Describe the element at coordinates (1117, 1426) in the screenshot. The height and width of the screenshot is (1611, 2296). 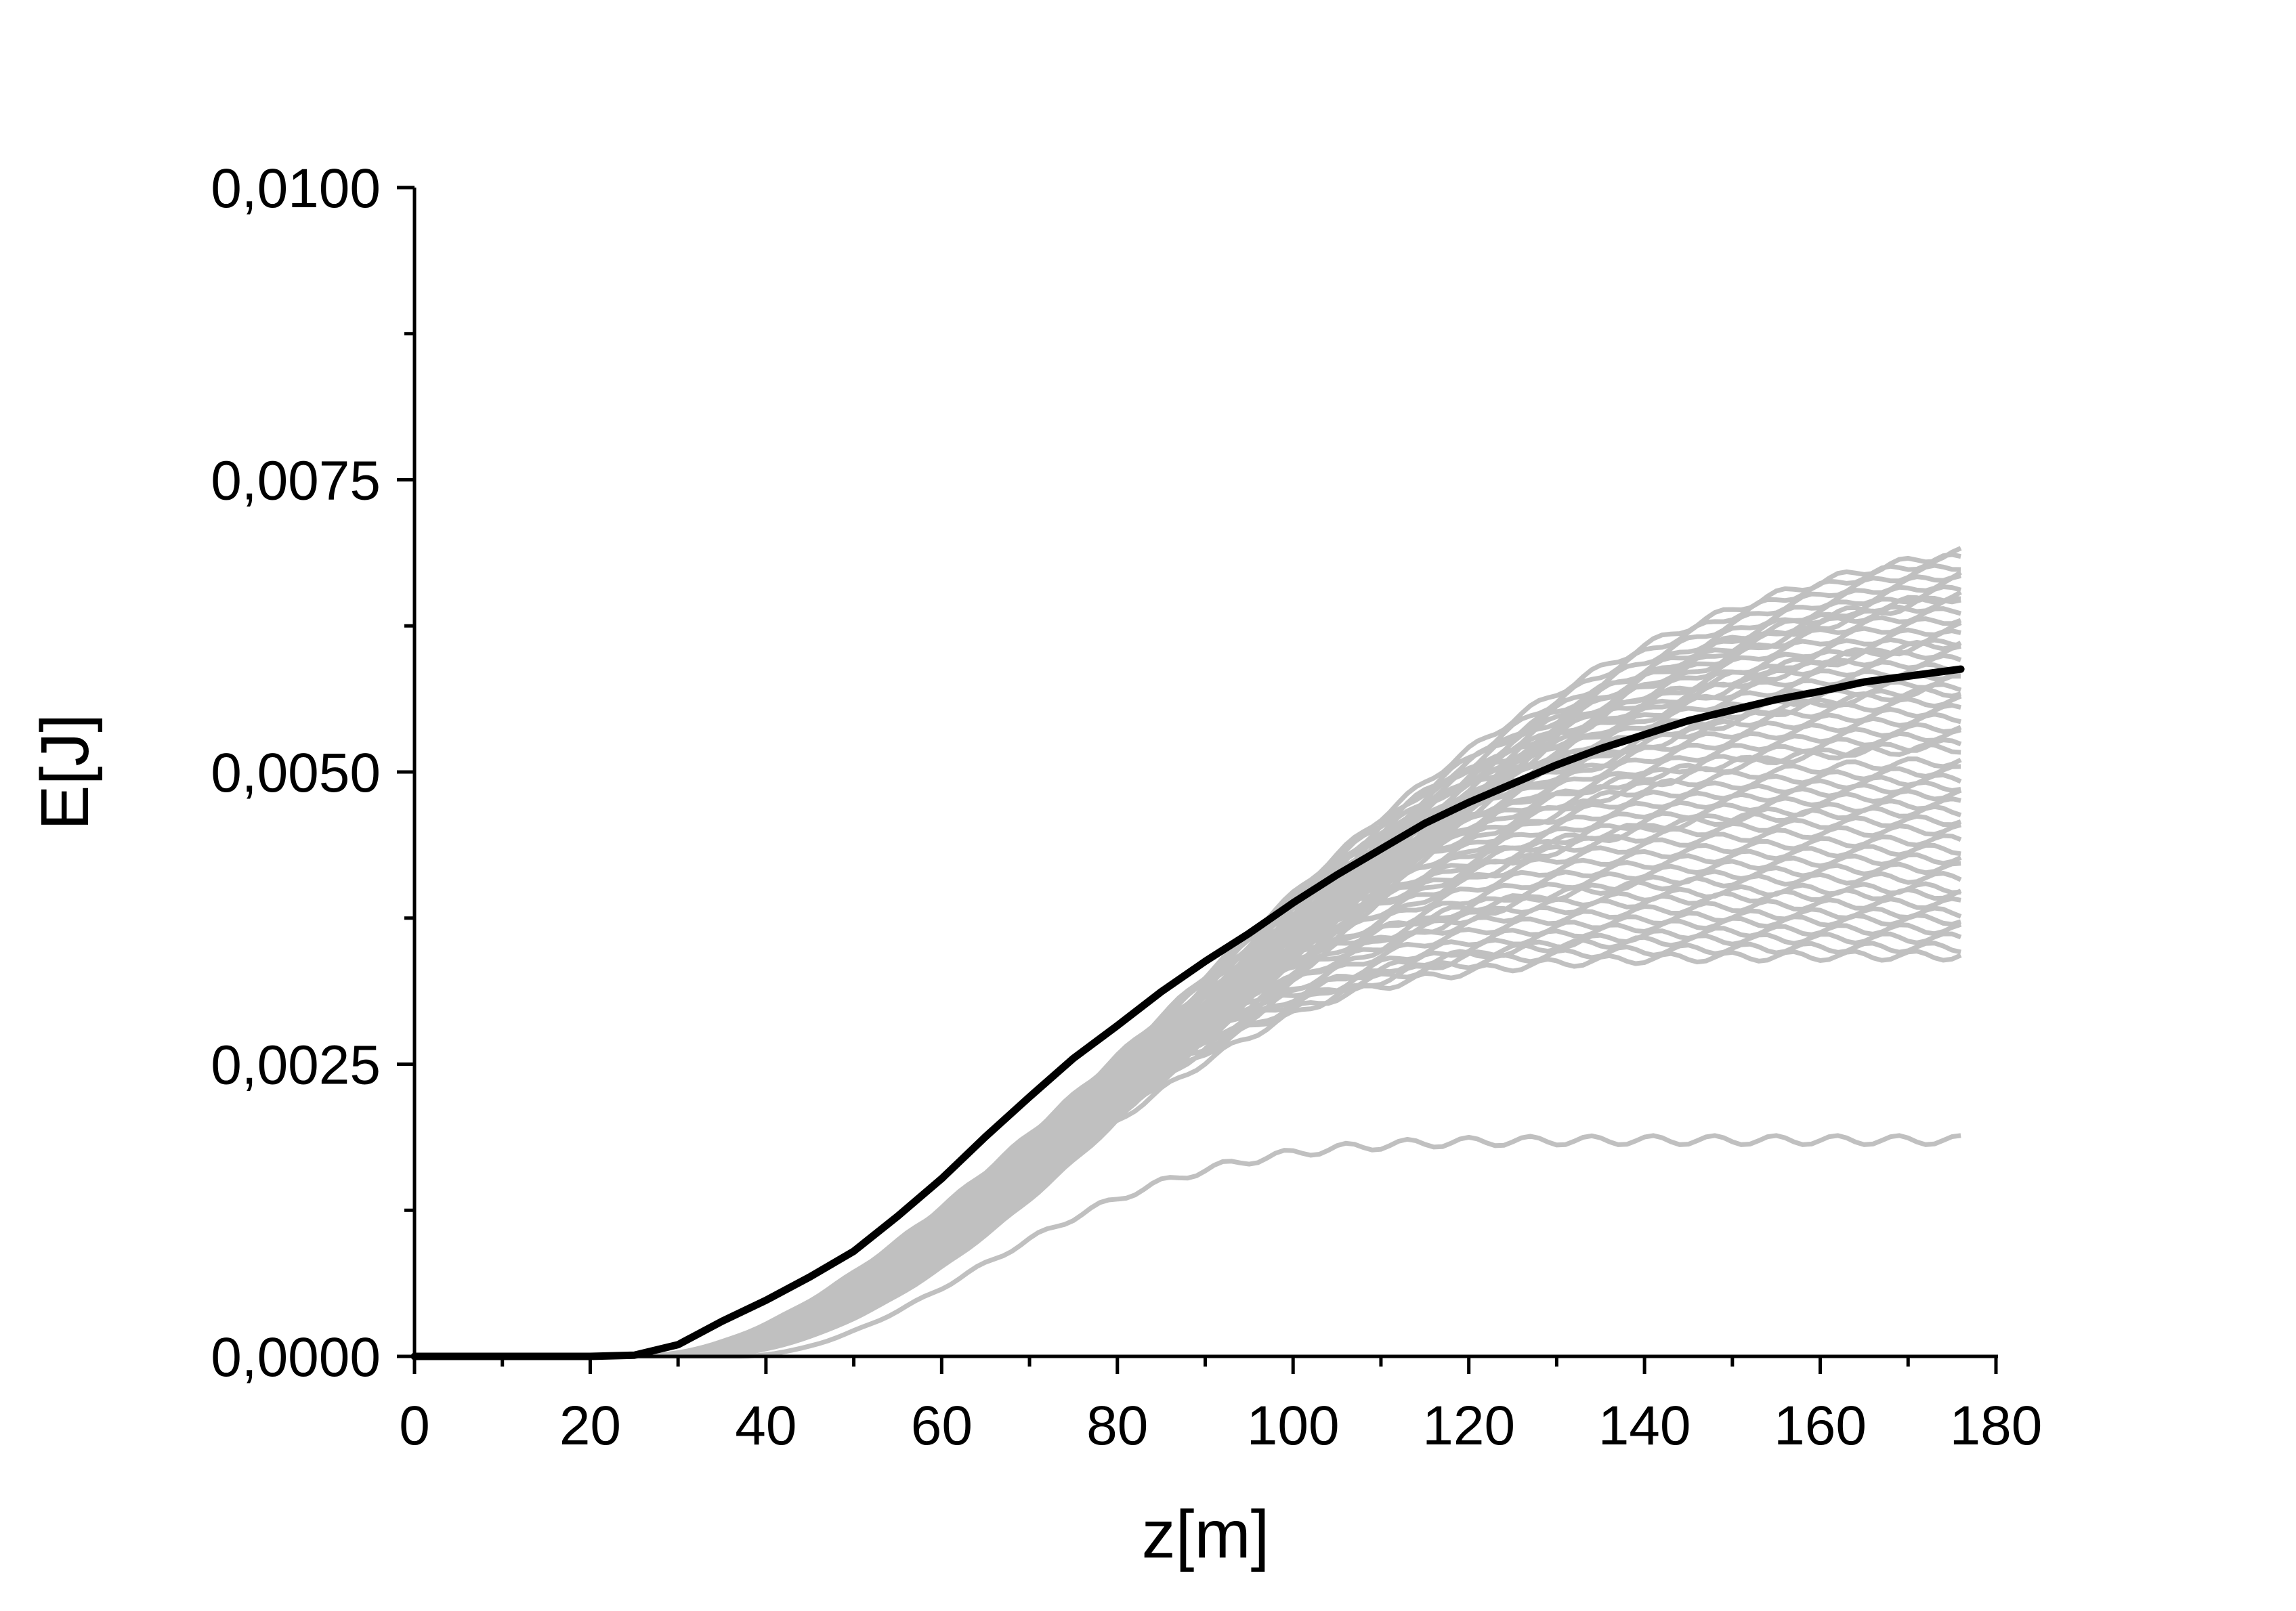
I see `x-tick-label: 80` at that location.